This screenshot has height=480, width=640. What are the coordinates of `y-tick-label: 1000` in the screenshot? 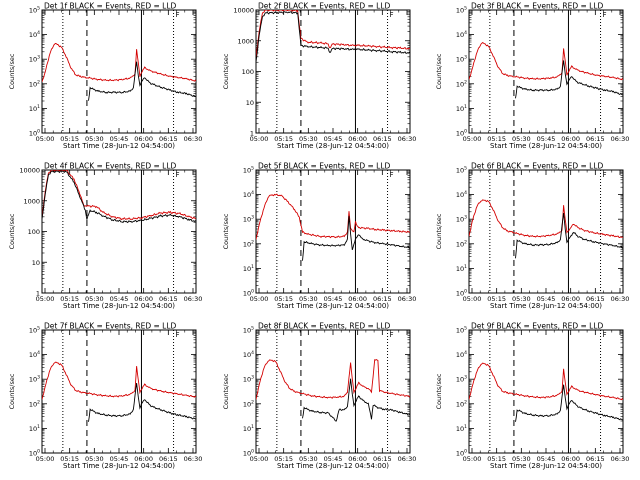 It's located at (245, 41).